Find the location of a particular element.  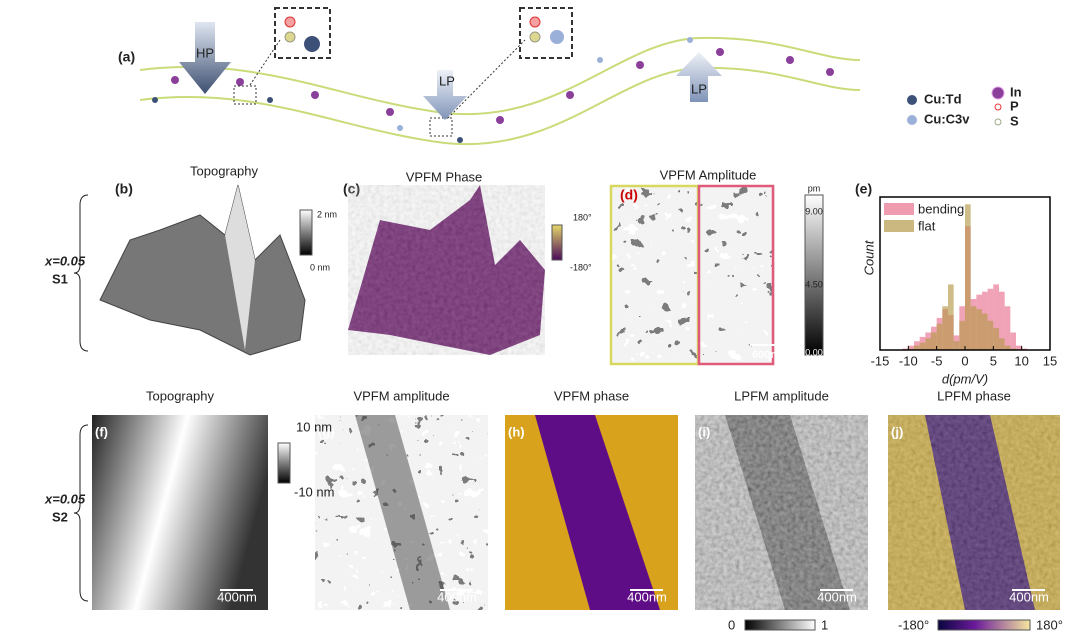

x-tick-label: 15 is located at coordinates (1050, 360).